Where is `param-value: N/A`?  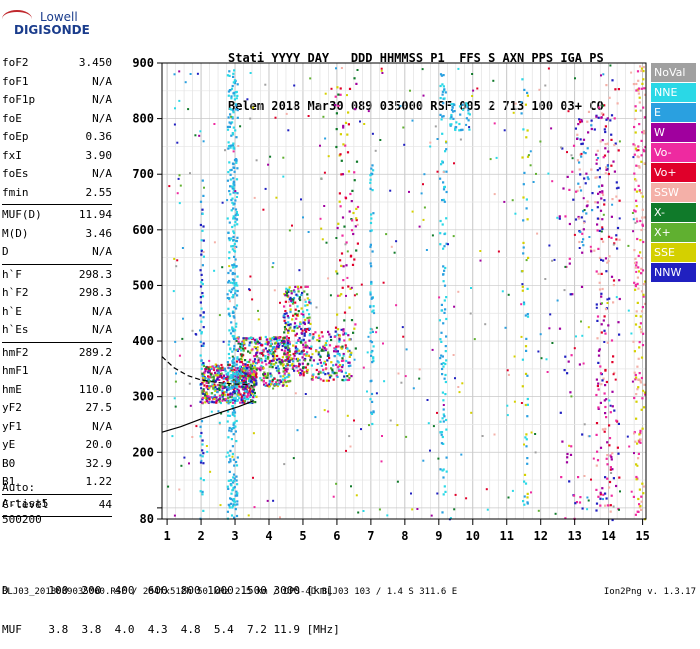 param-value: N/A is located at coordinates (102, 311).